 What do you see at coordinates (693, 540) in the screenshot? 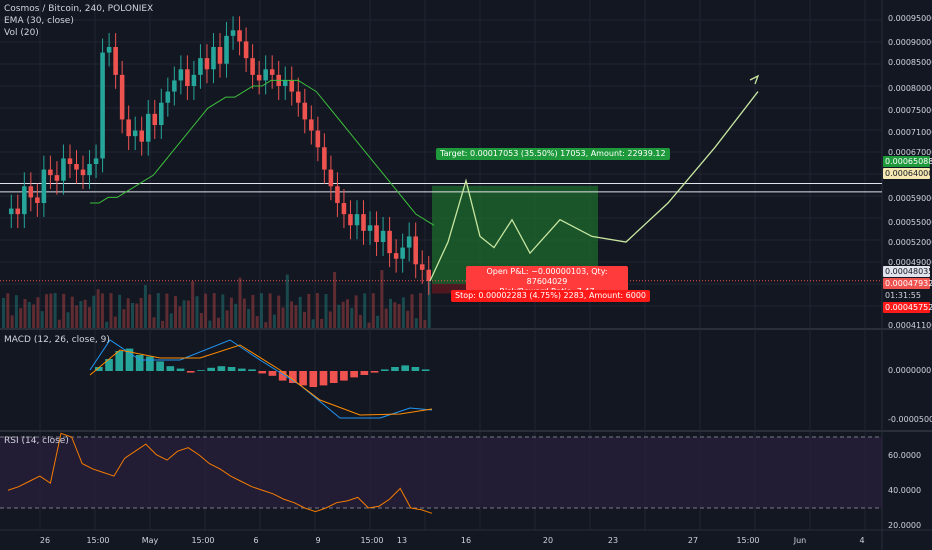
I see `time-tick-label: 27` at bounding box center [693, 540].